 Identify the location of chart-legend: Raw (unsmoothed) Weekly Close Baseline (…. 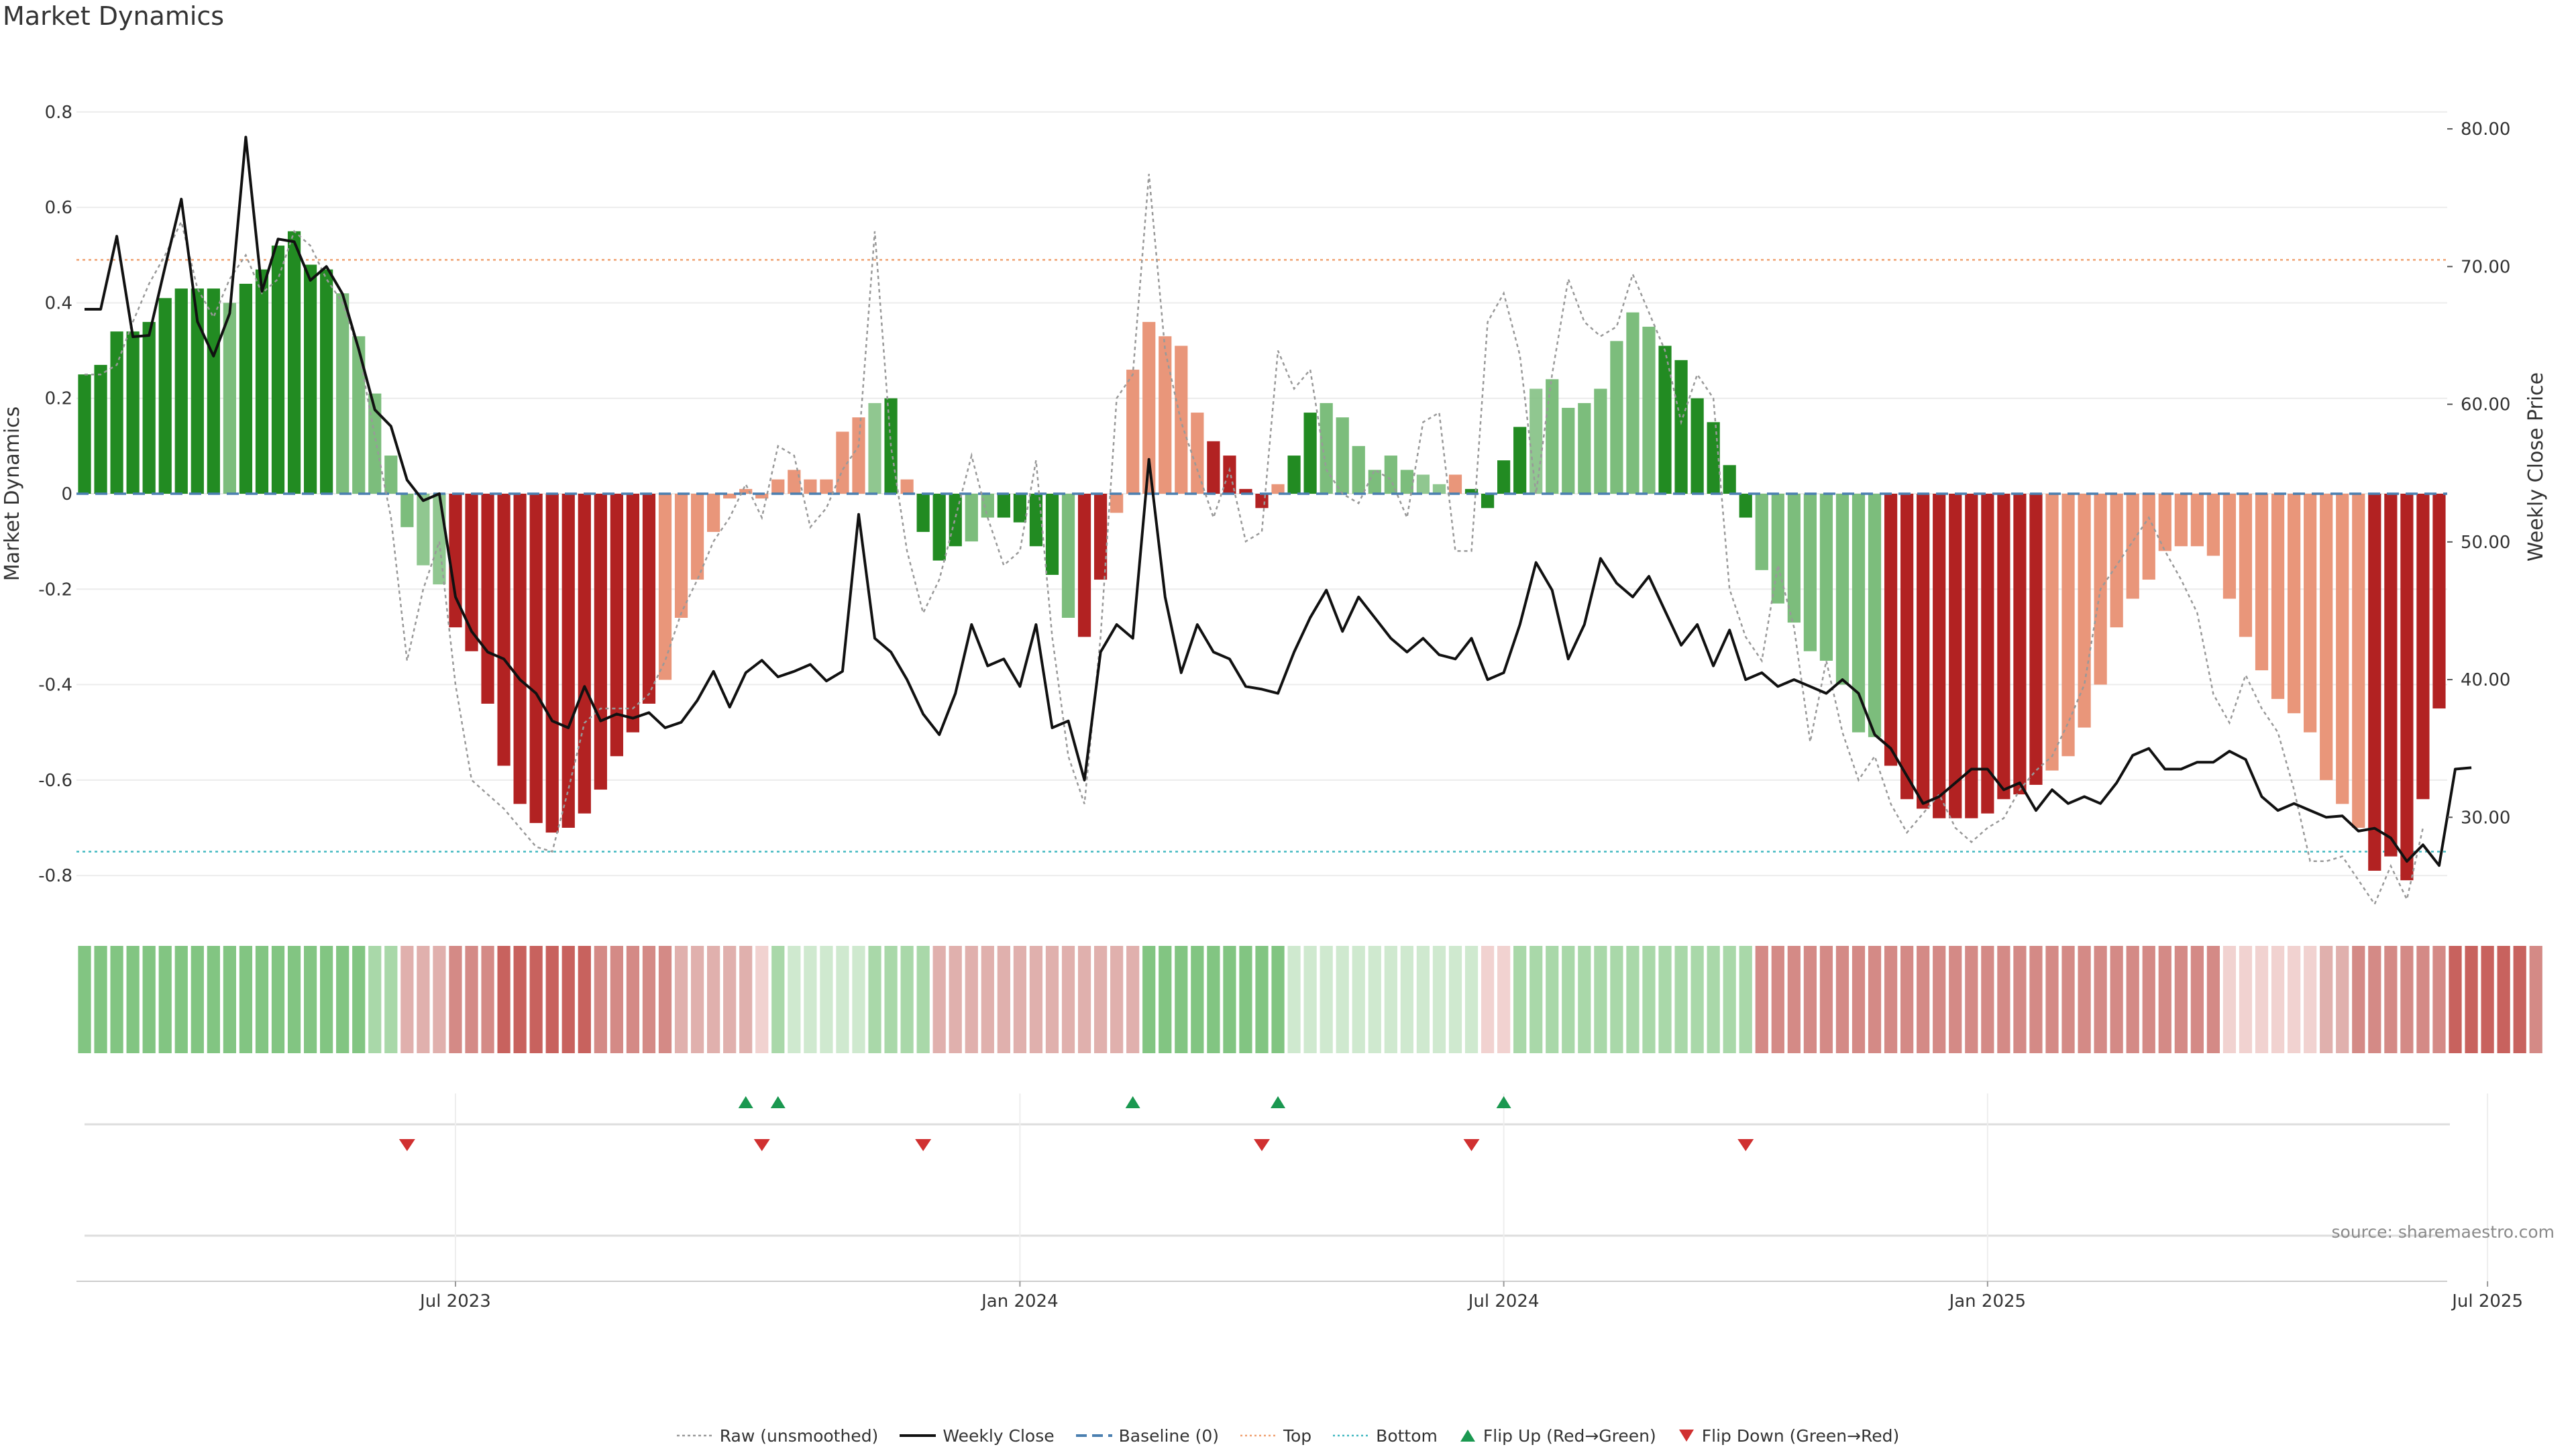
(1288, 1435).